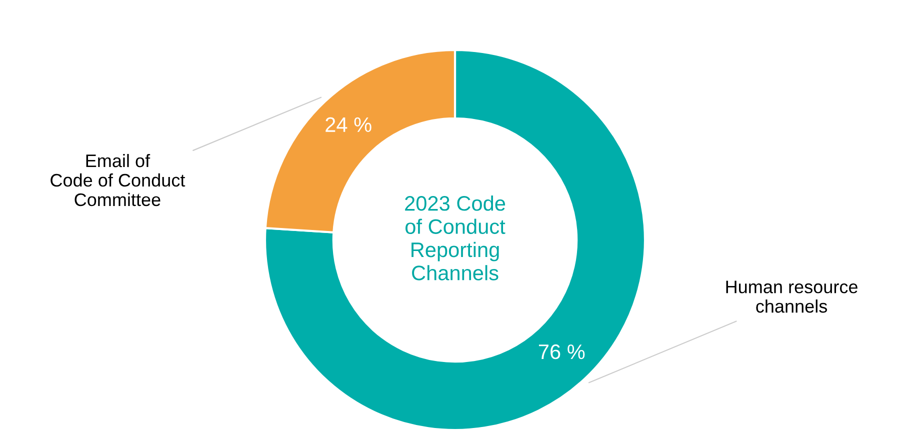 The width and height of the screenshot is (901, 431). Describe the element at coordinates (792, 296) in the screenshot. I see `slice-label: Human resource channels` at that location.